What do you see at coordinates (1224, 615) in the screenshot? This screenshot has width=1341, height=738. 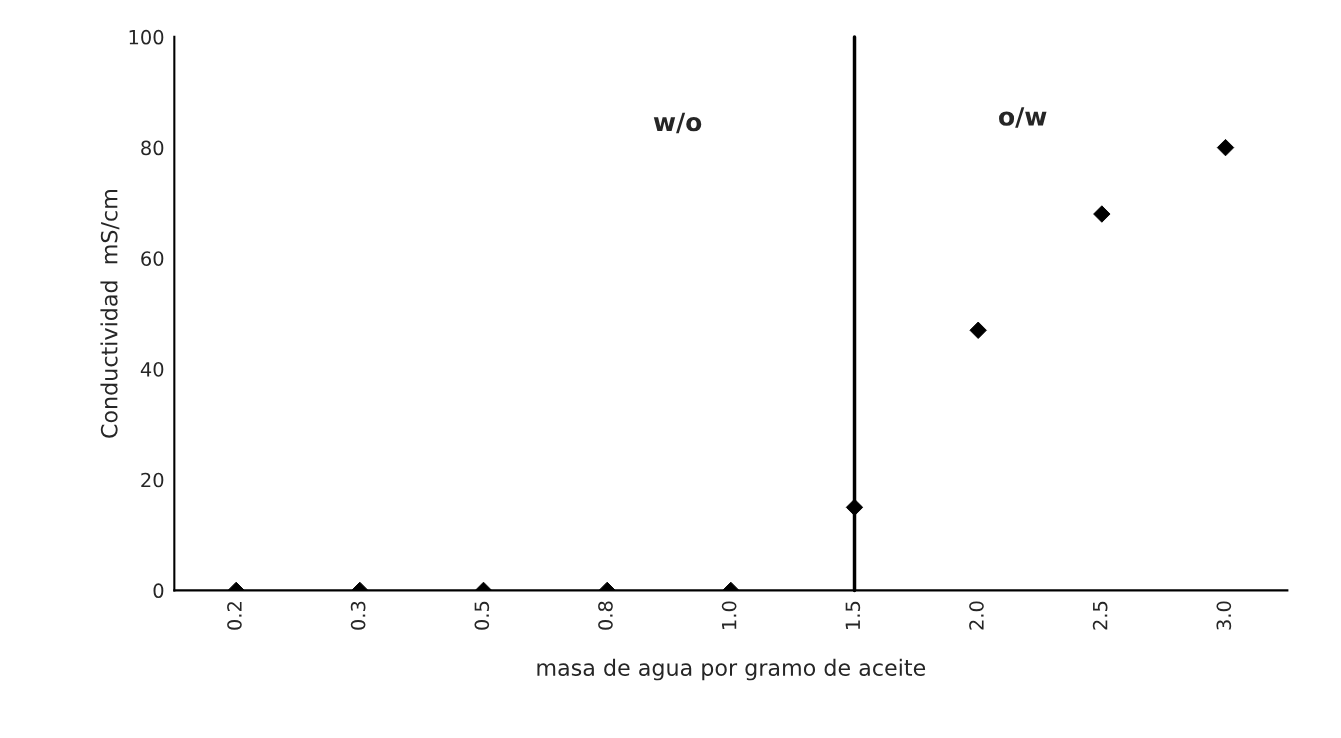 I see `x-tick-label: 3.0` at bounding box center [1224, 615].